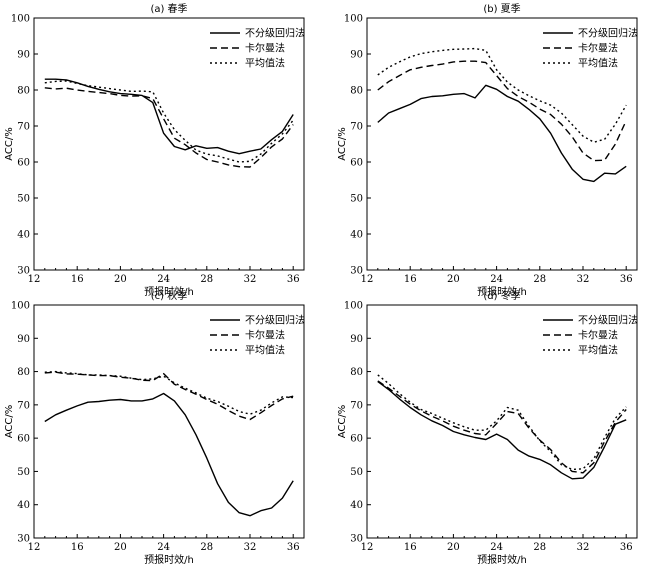 The width and height of the screenshot is (650, 573). Describe the element at coordinates (169, 295) in the screenshot. I see `panel-title: (c) 秋季` at that location.